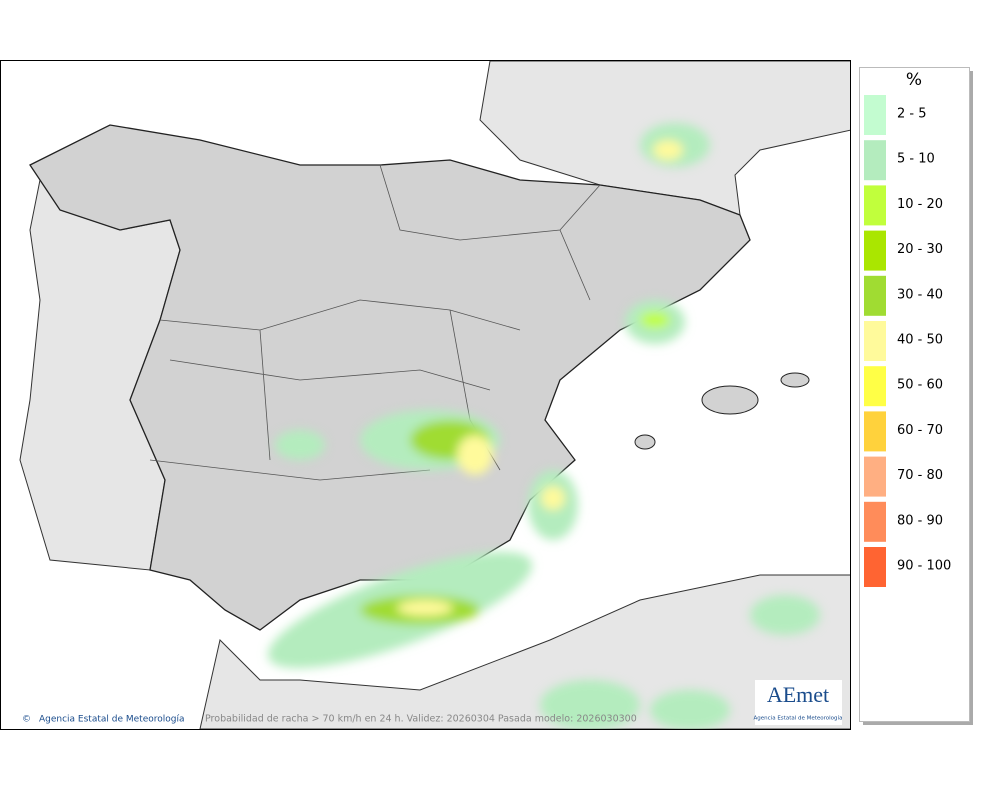 This screenshot has height=790, width=1000. Describe the element at coordinates (920, 204) in the screenshot. I see `legend-label: 10 - 20` at that location.